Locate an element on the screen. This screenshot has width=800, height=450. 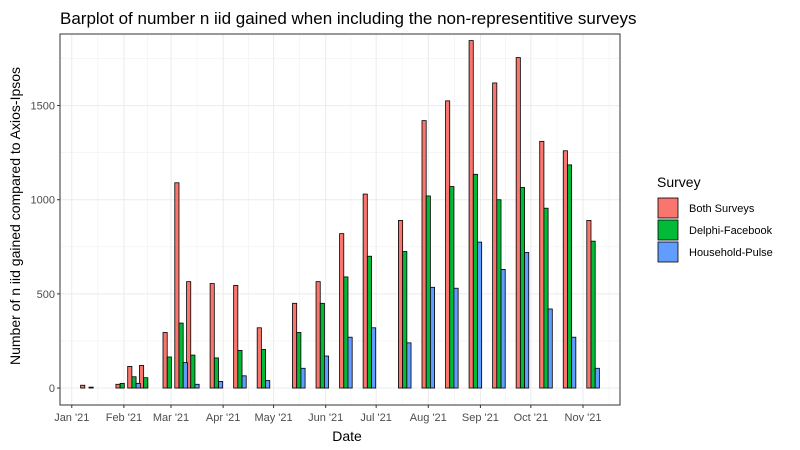
y-tick-label: 1000 is located at coordinates (43, 201).